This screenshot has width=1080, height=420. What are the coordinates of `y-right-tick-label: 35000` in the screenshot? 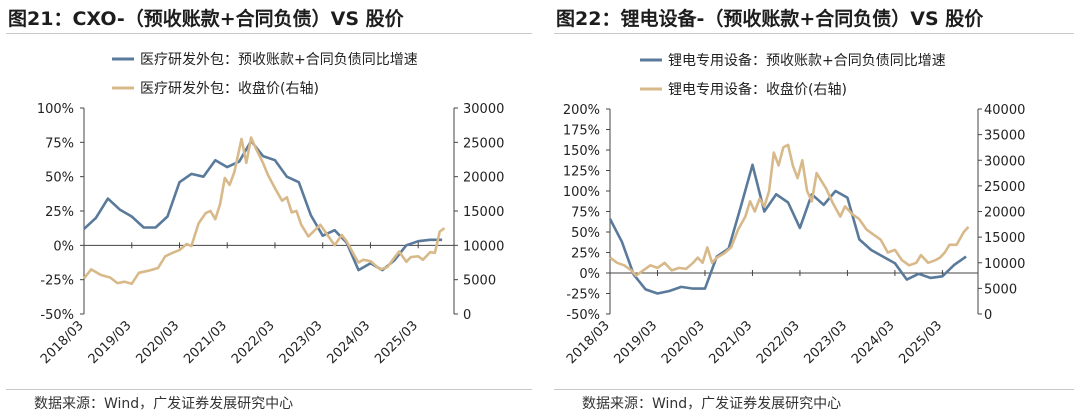 It's located at (1004, 136).